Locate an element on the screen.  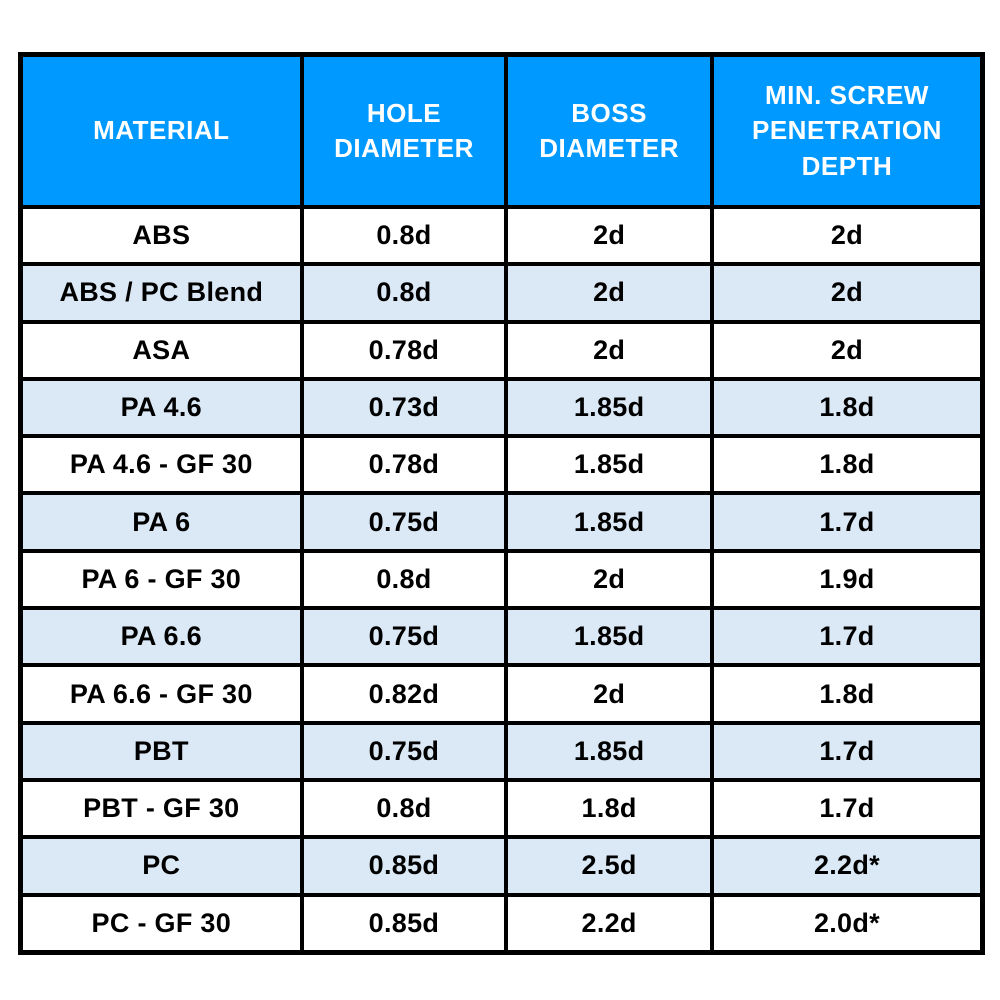
table-row: PBT - GF 30 0.8d 1.8d 1.7d is located at coordinates (501, 808).